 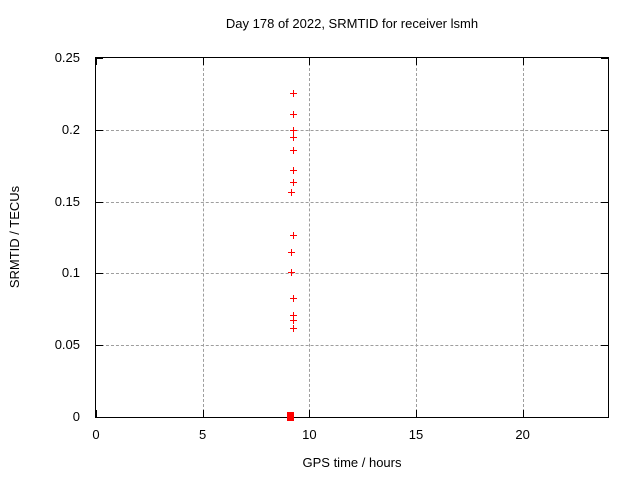 I want to click on gridline-y-0.15, so click(x=352, y=202).